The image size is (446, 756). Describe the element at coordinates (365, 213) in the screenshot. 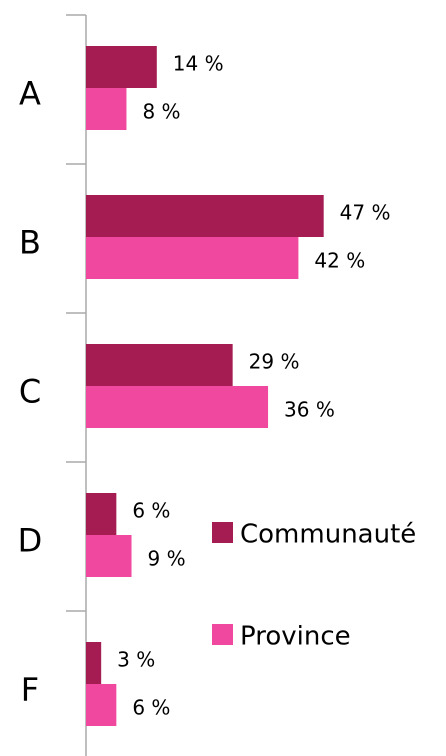

I see `value-label: 47 %` at that location.